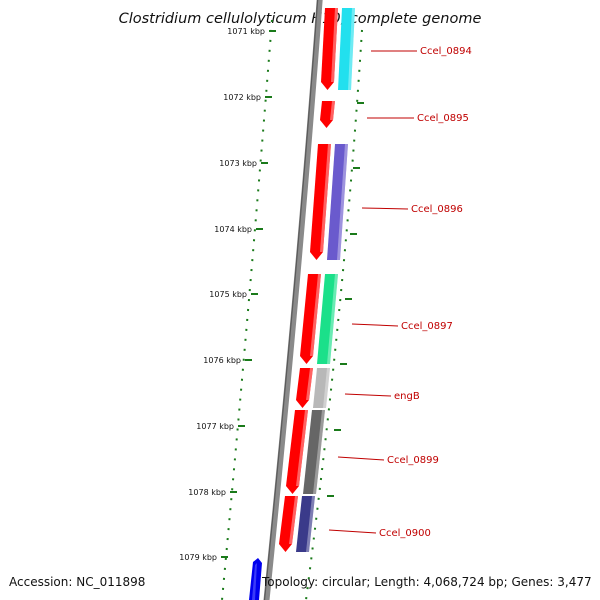 This screenshot has width=600, height=600. I want to click on kbp-label: 1078 kbp, so click(207, 492).